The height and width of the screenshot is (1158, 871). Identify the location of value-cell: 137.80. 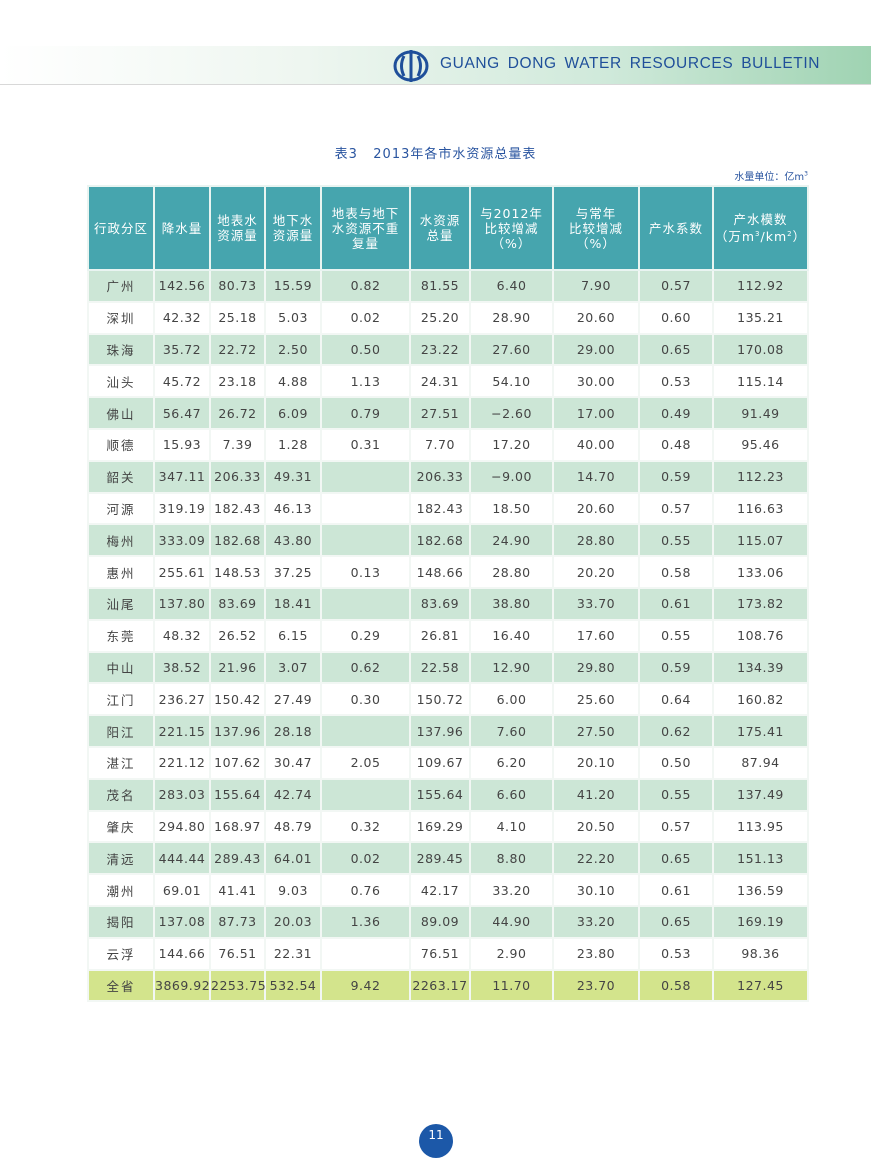
(182, 603).